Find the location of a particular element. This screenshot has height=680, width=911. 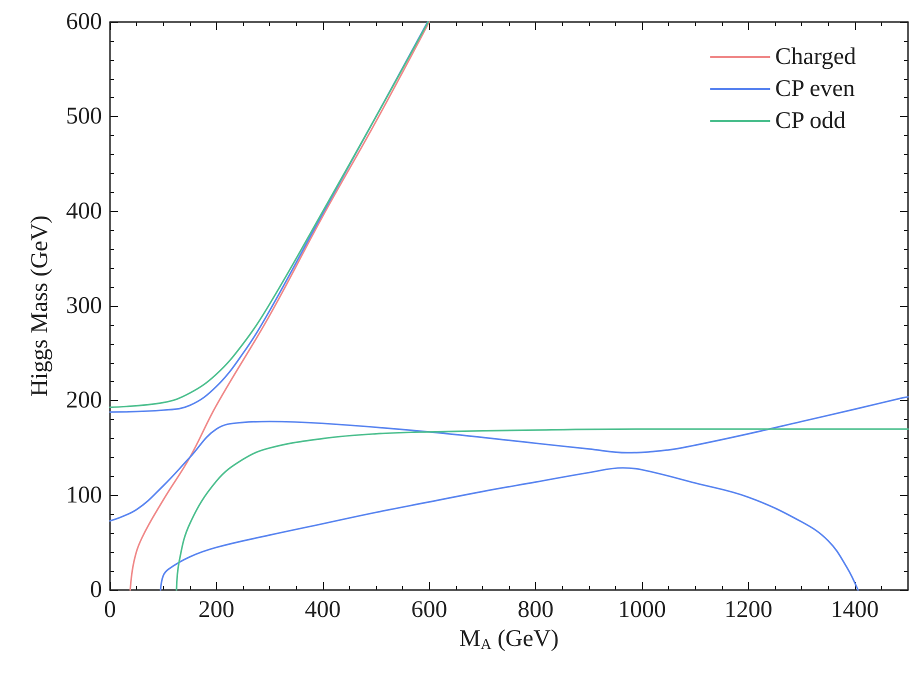

x-tick-label: 600 is located at coordinates (429, 610).